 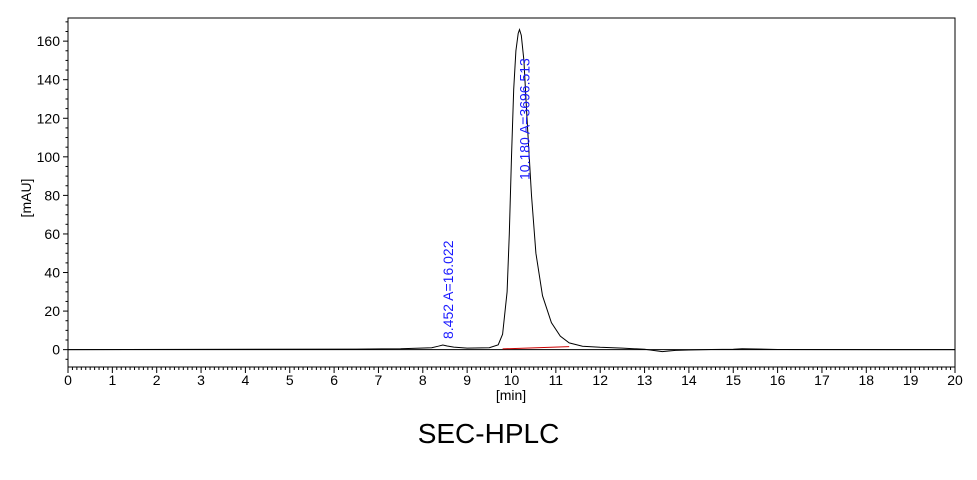 What do you see at coordinates (488, 433) in the screenshot?
I see `chart-caption: SEC-HPLC` at bounding box center [488, 433].